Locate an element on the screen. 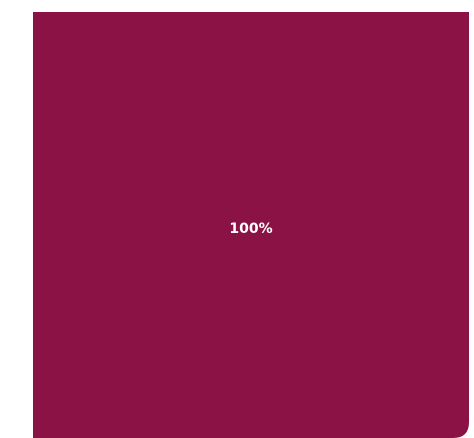 This screenshot has width=474, height=438. pie-slice-label: 100% is located at coordinates (250, 229).